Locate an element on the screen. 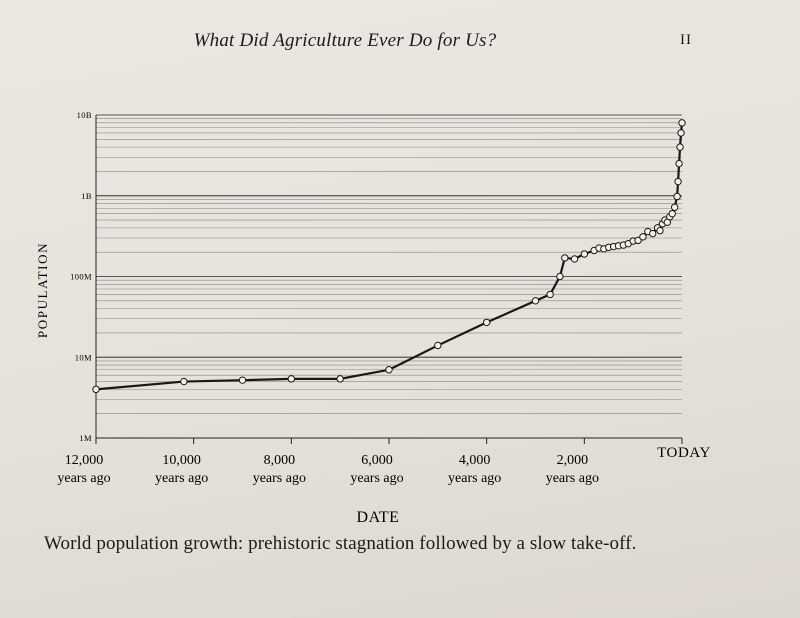 The image size is (800, 618). x-tick-label: 8,000 years ago is located at coordinates (279, 469).